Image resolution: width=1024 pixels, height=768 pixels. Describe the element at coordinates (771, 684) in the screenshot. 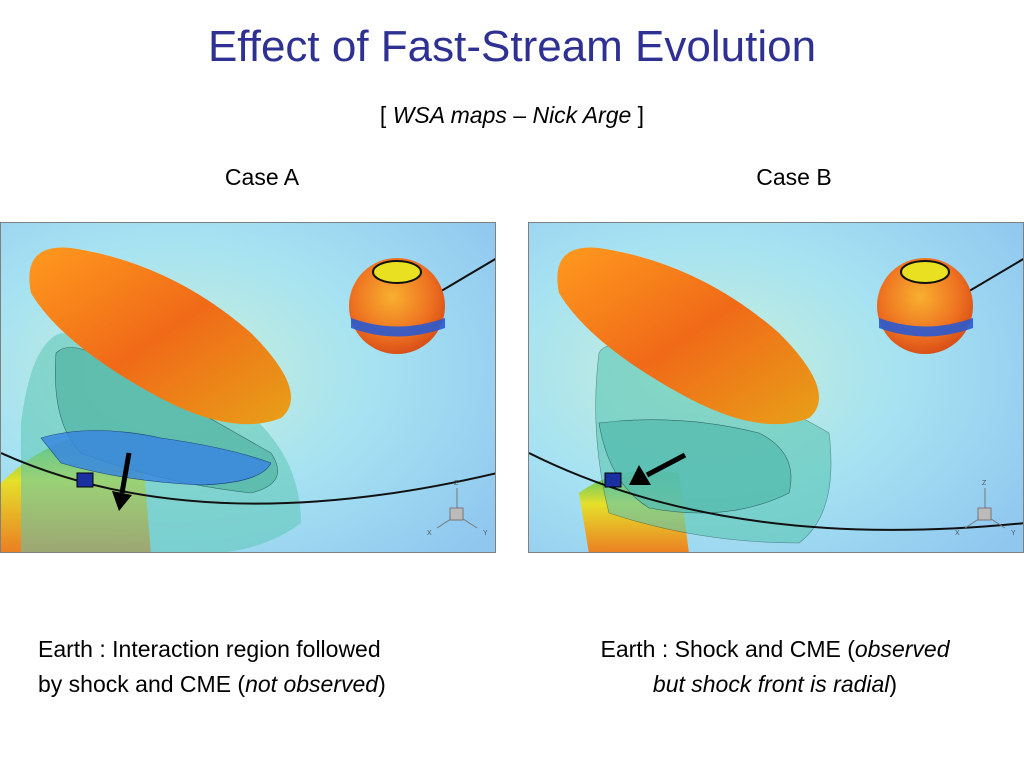

I see `case-b-caption-italic2: but shock front is radial` at that location.